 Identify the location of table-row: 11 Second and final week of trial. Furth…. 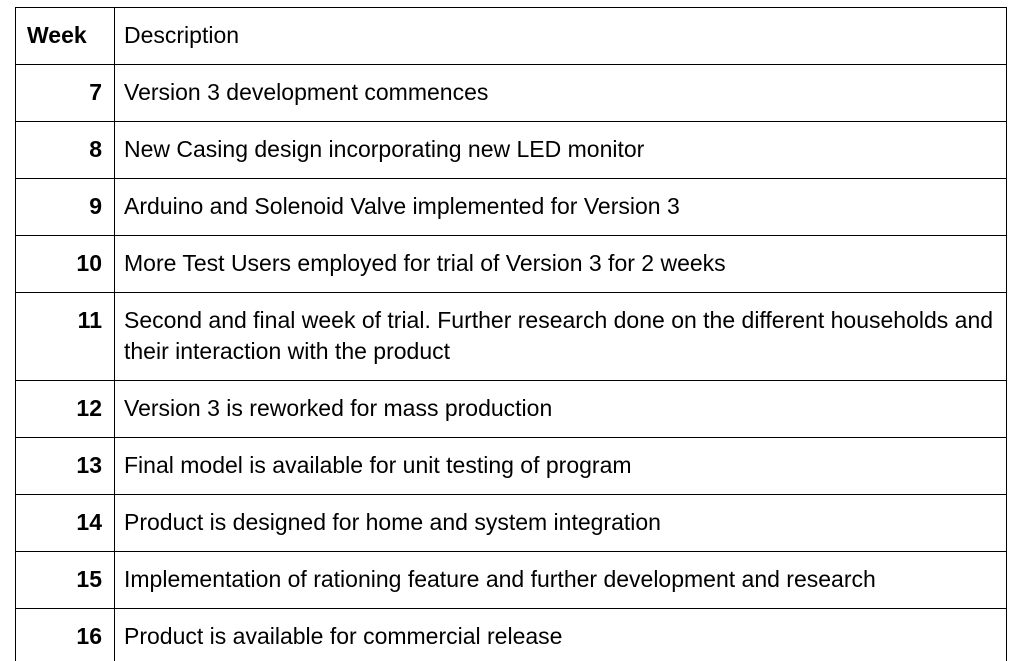
(511, 336).